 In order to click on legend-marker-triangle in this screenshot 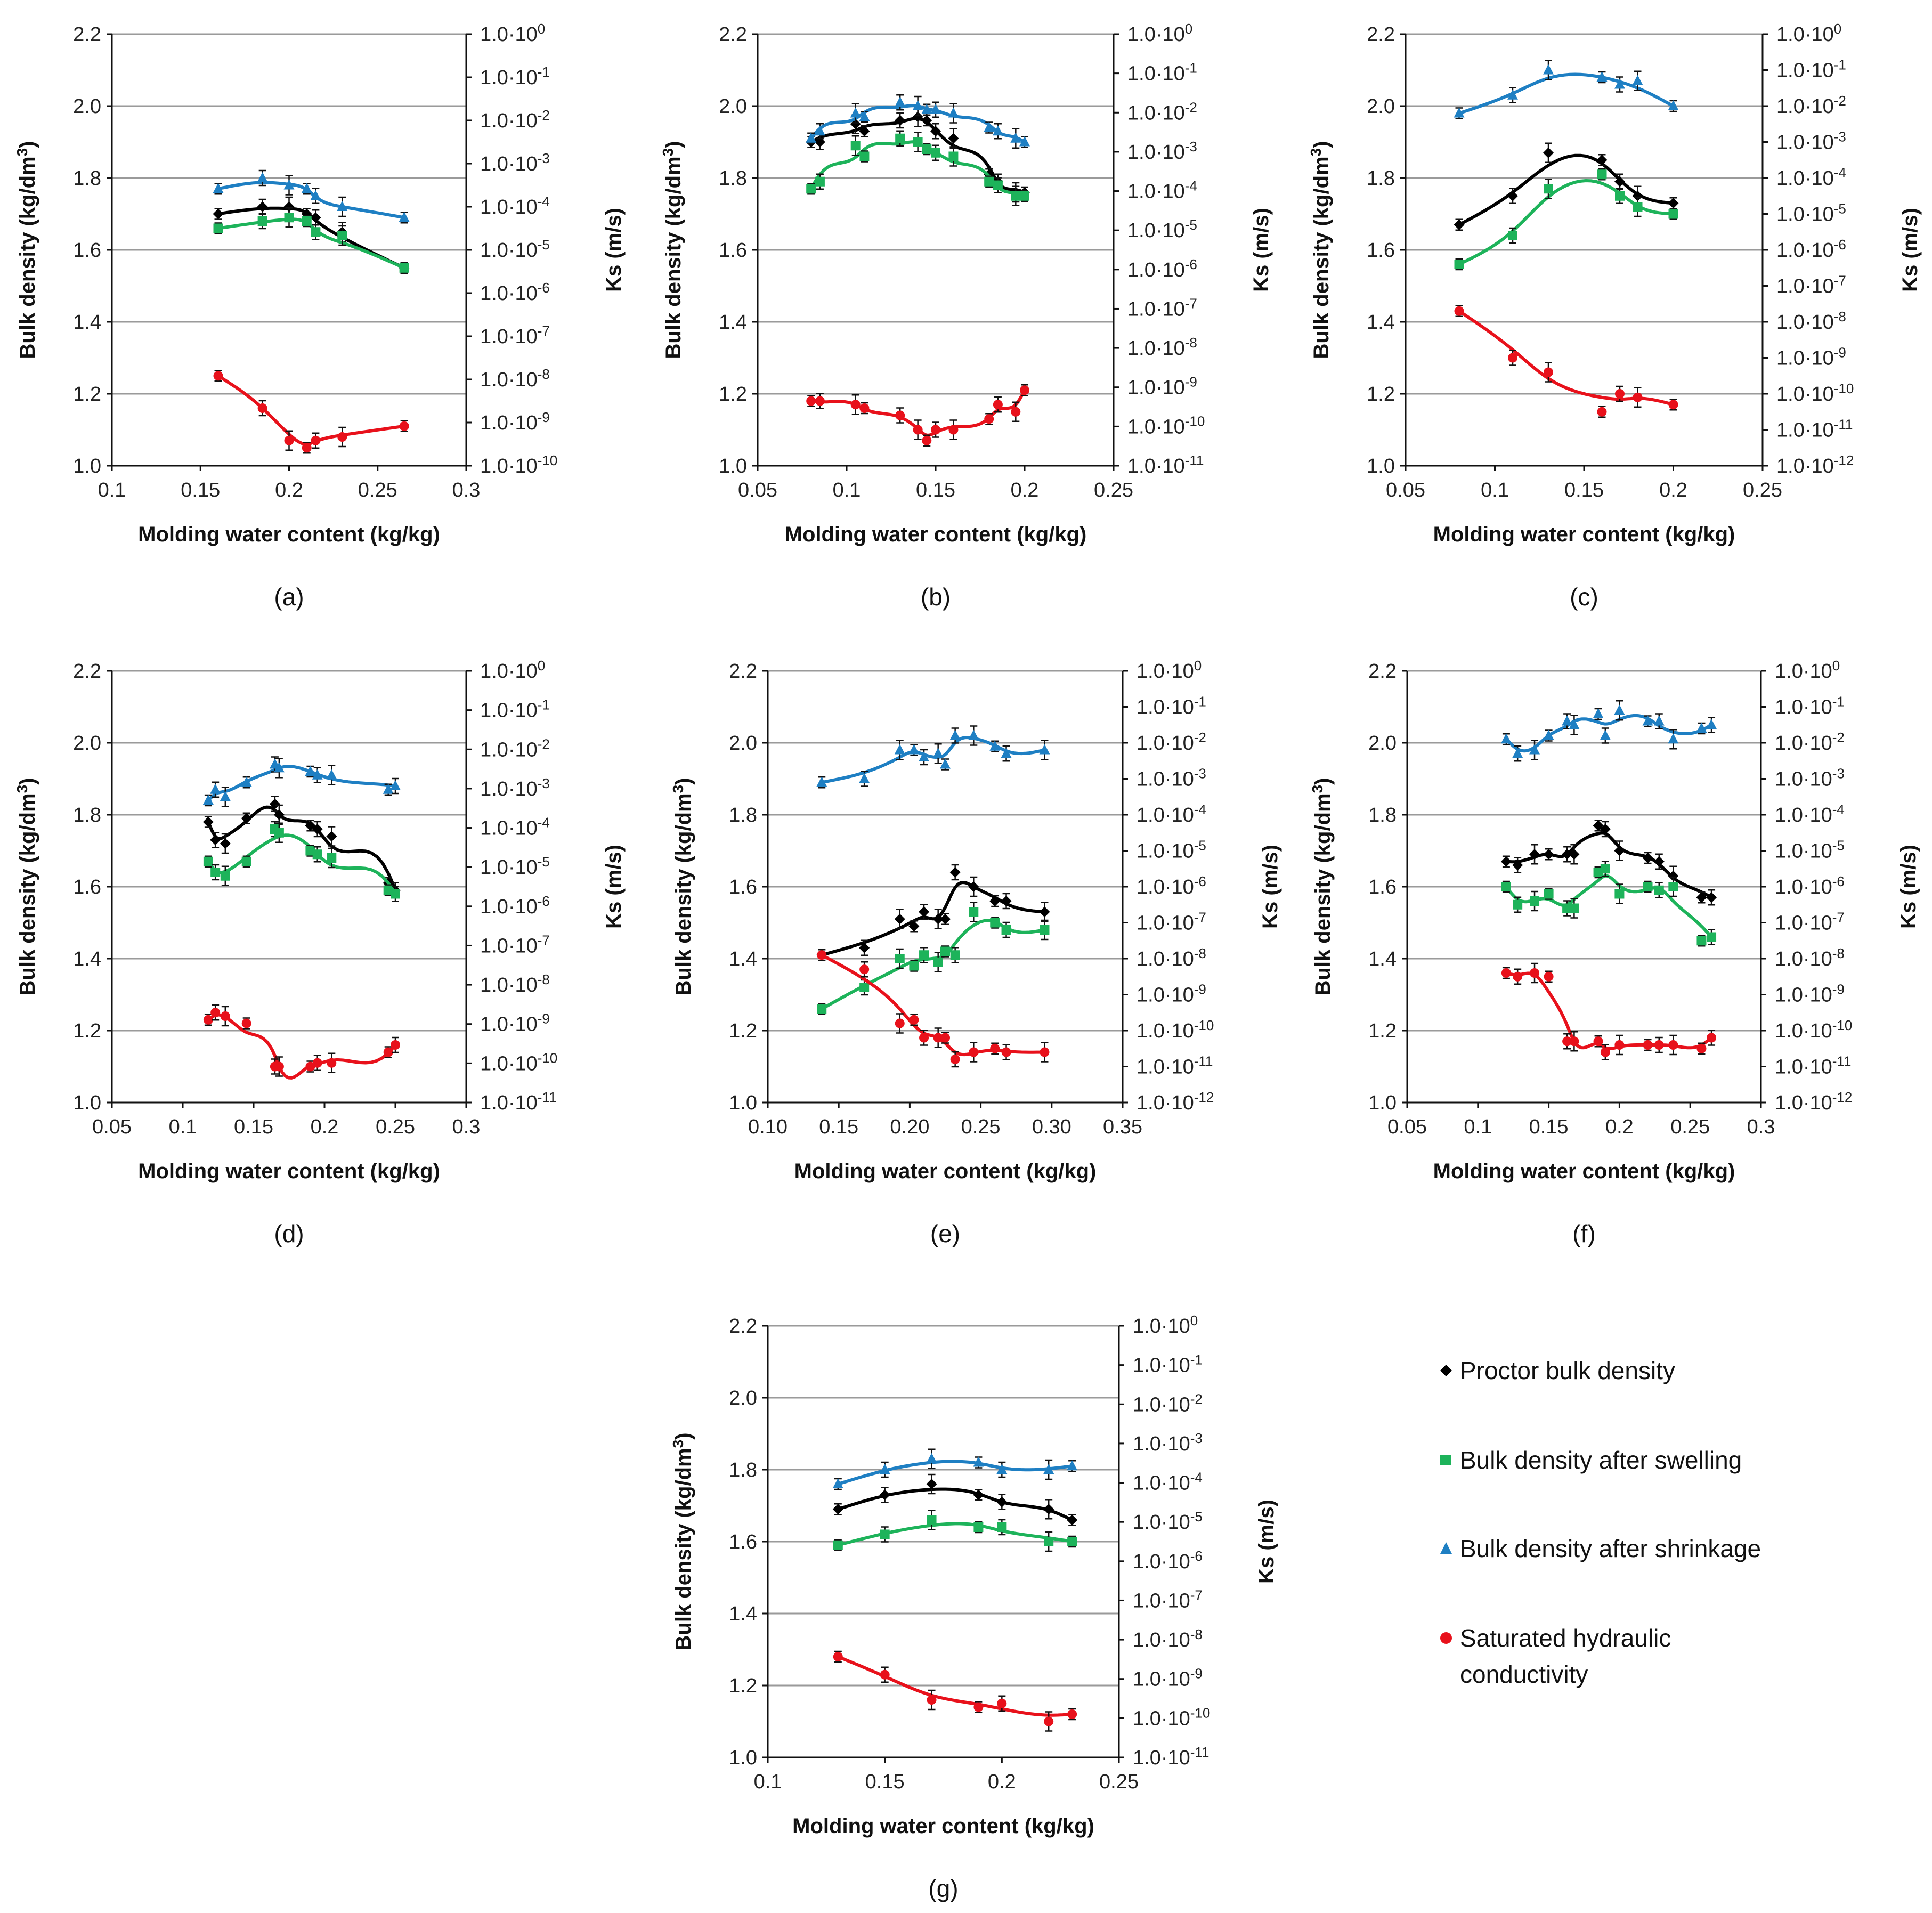, I will do `click(1446, 1548)`.